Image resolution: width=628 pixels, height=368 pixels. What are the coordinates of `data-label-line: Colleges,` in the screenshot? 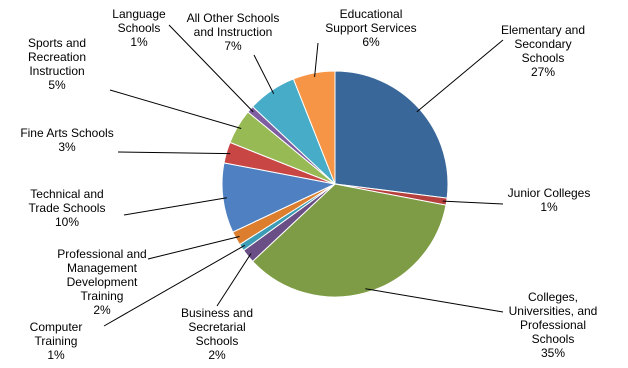 It's located at (553, 297).